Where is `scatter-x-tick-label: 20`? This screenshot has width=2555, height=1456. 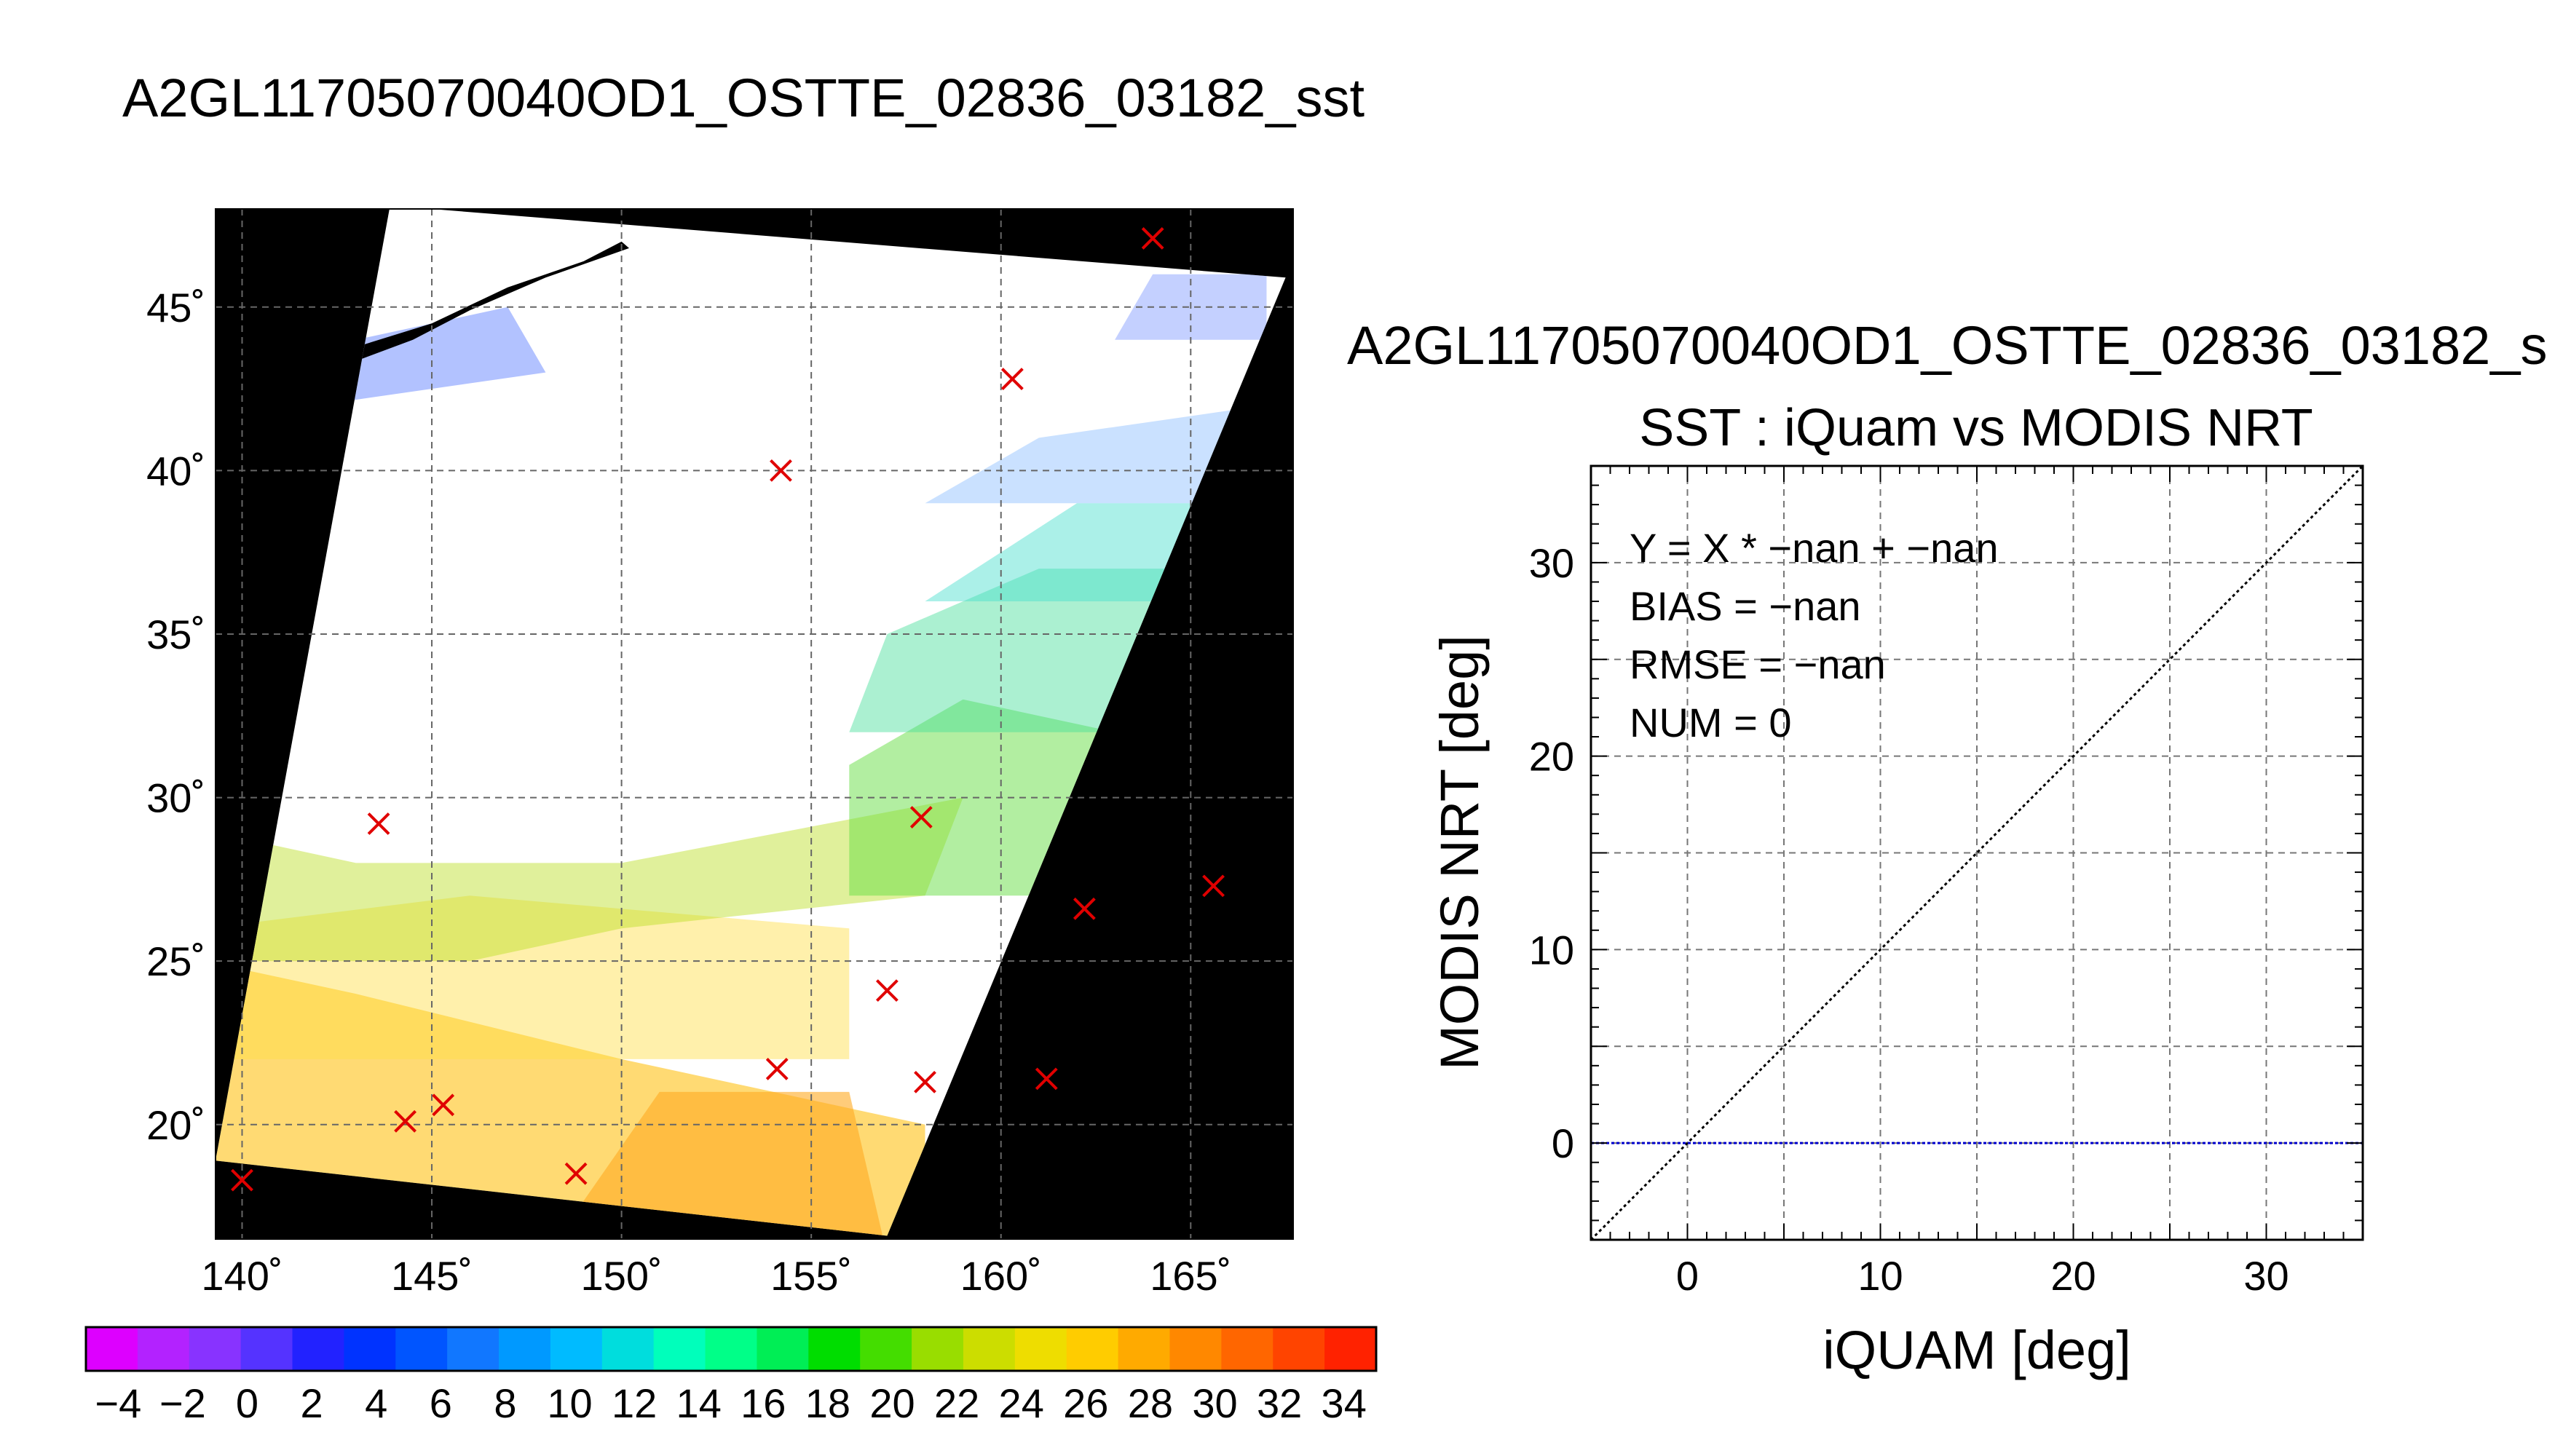 scatter-x-tick-label: 20 is located at coordinates (2073, 1276).